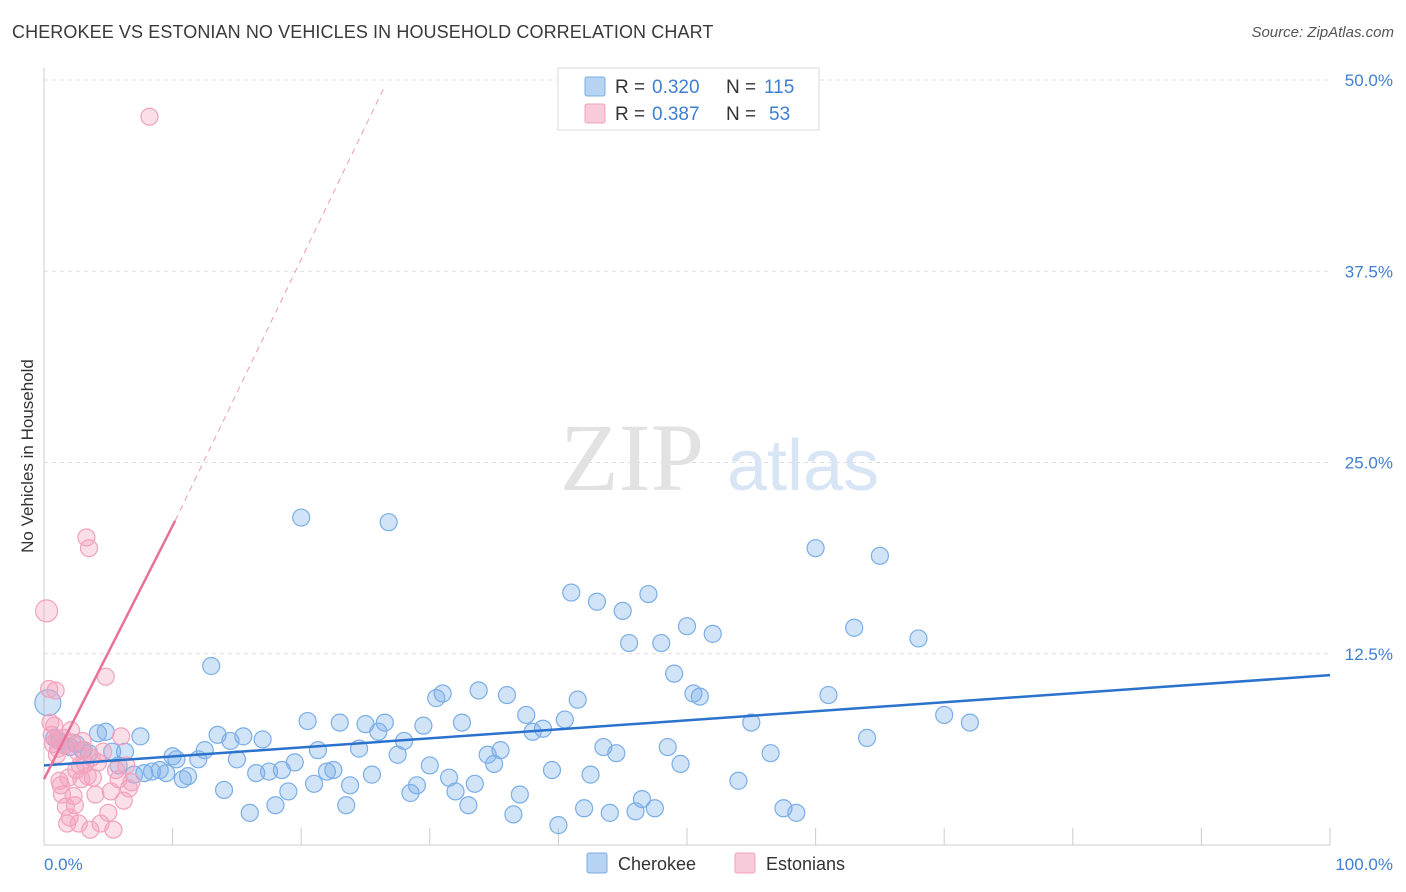 The width and height of the screenshot is (1406, 892). I want to click on chart-source: Source: ZipAtlas.com, so click(1322, 32).